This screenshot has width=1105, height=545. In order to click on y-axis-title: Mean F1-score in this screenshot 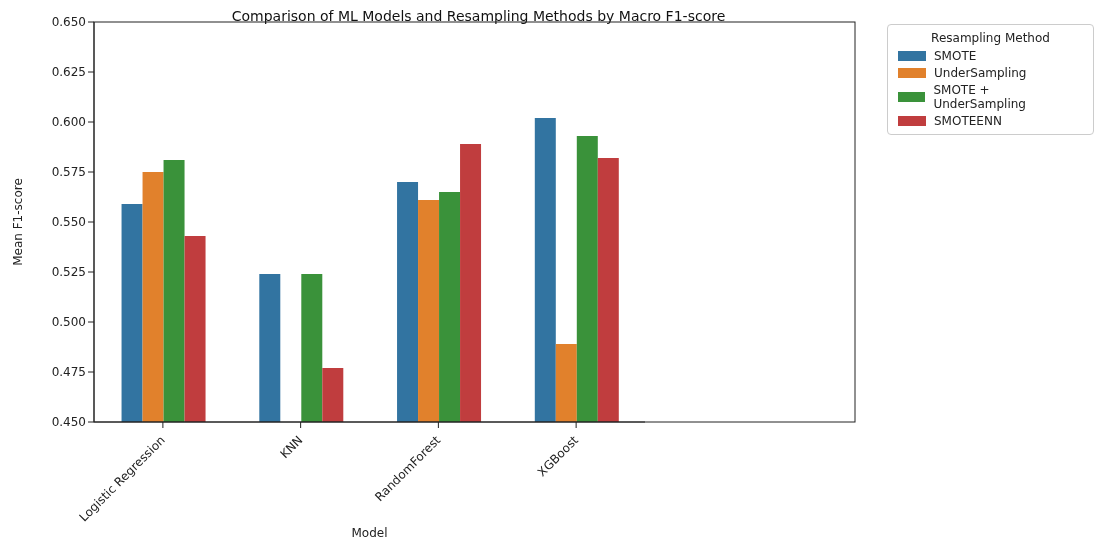, I will do `click(18, 222)`.